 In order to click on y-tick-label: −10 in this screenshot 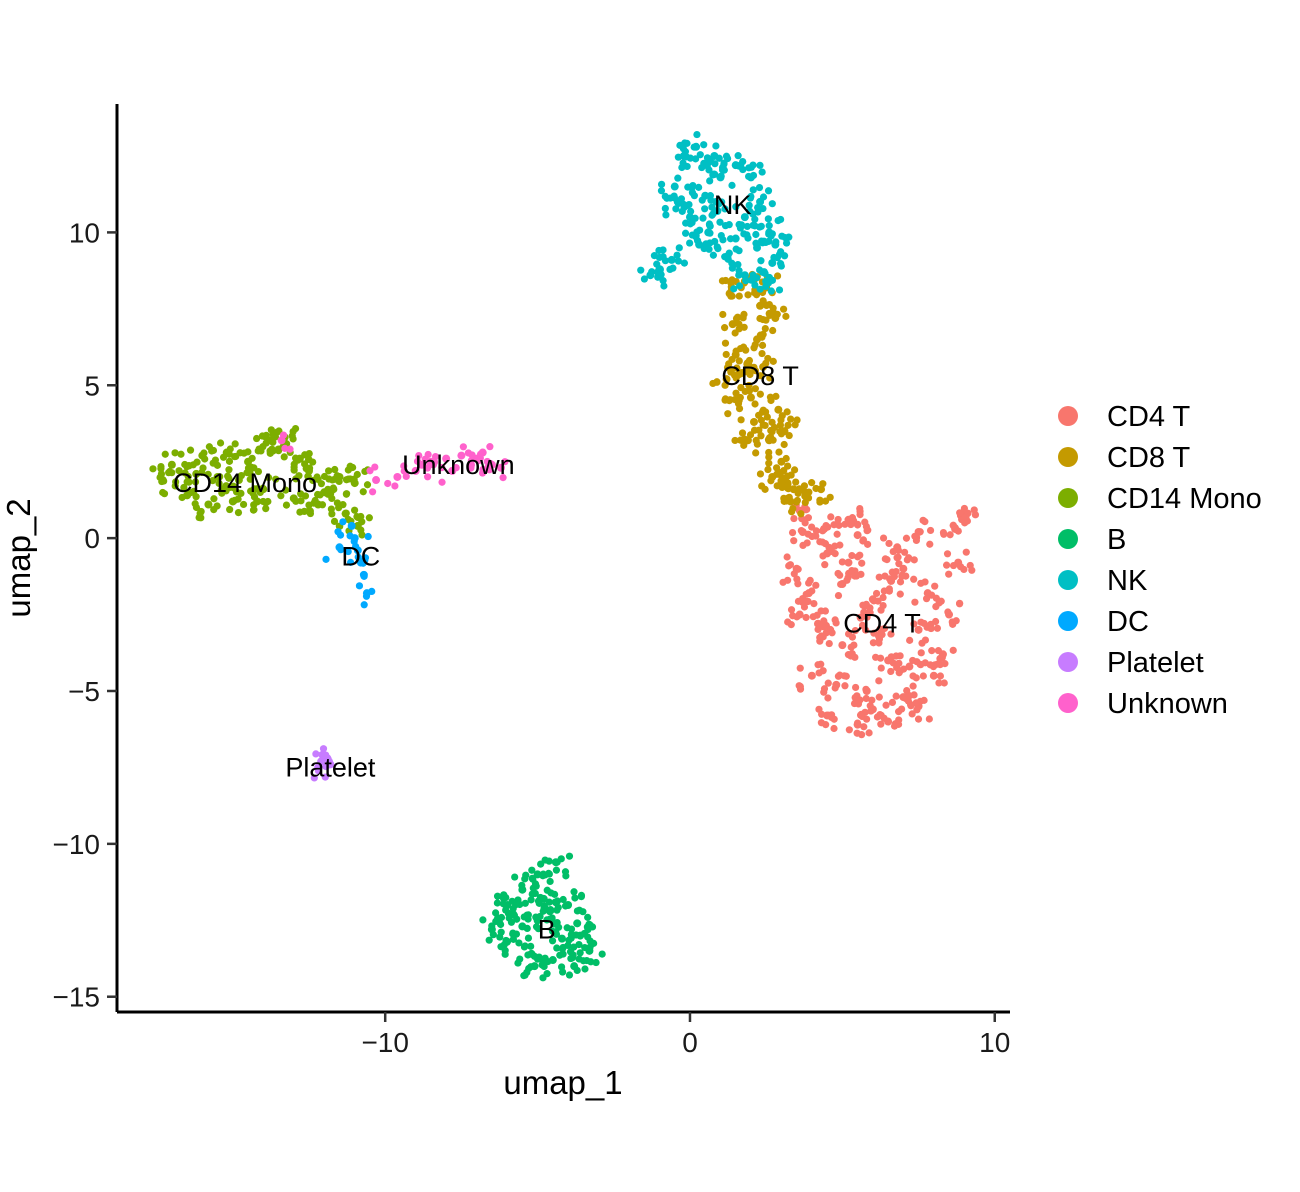, I will do `click(77, 844)`.